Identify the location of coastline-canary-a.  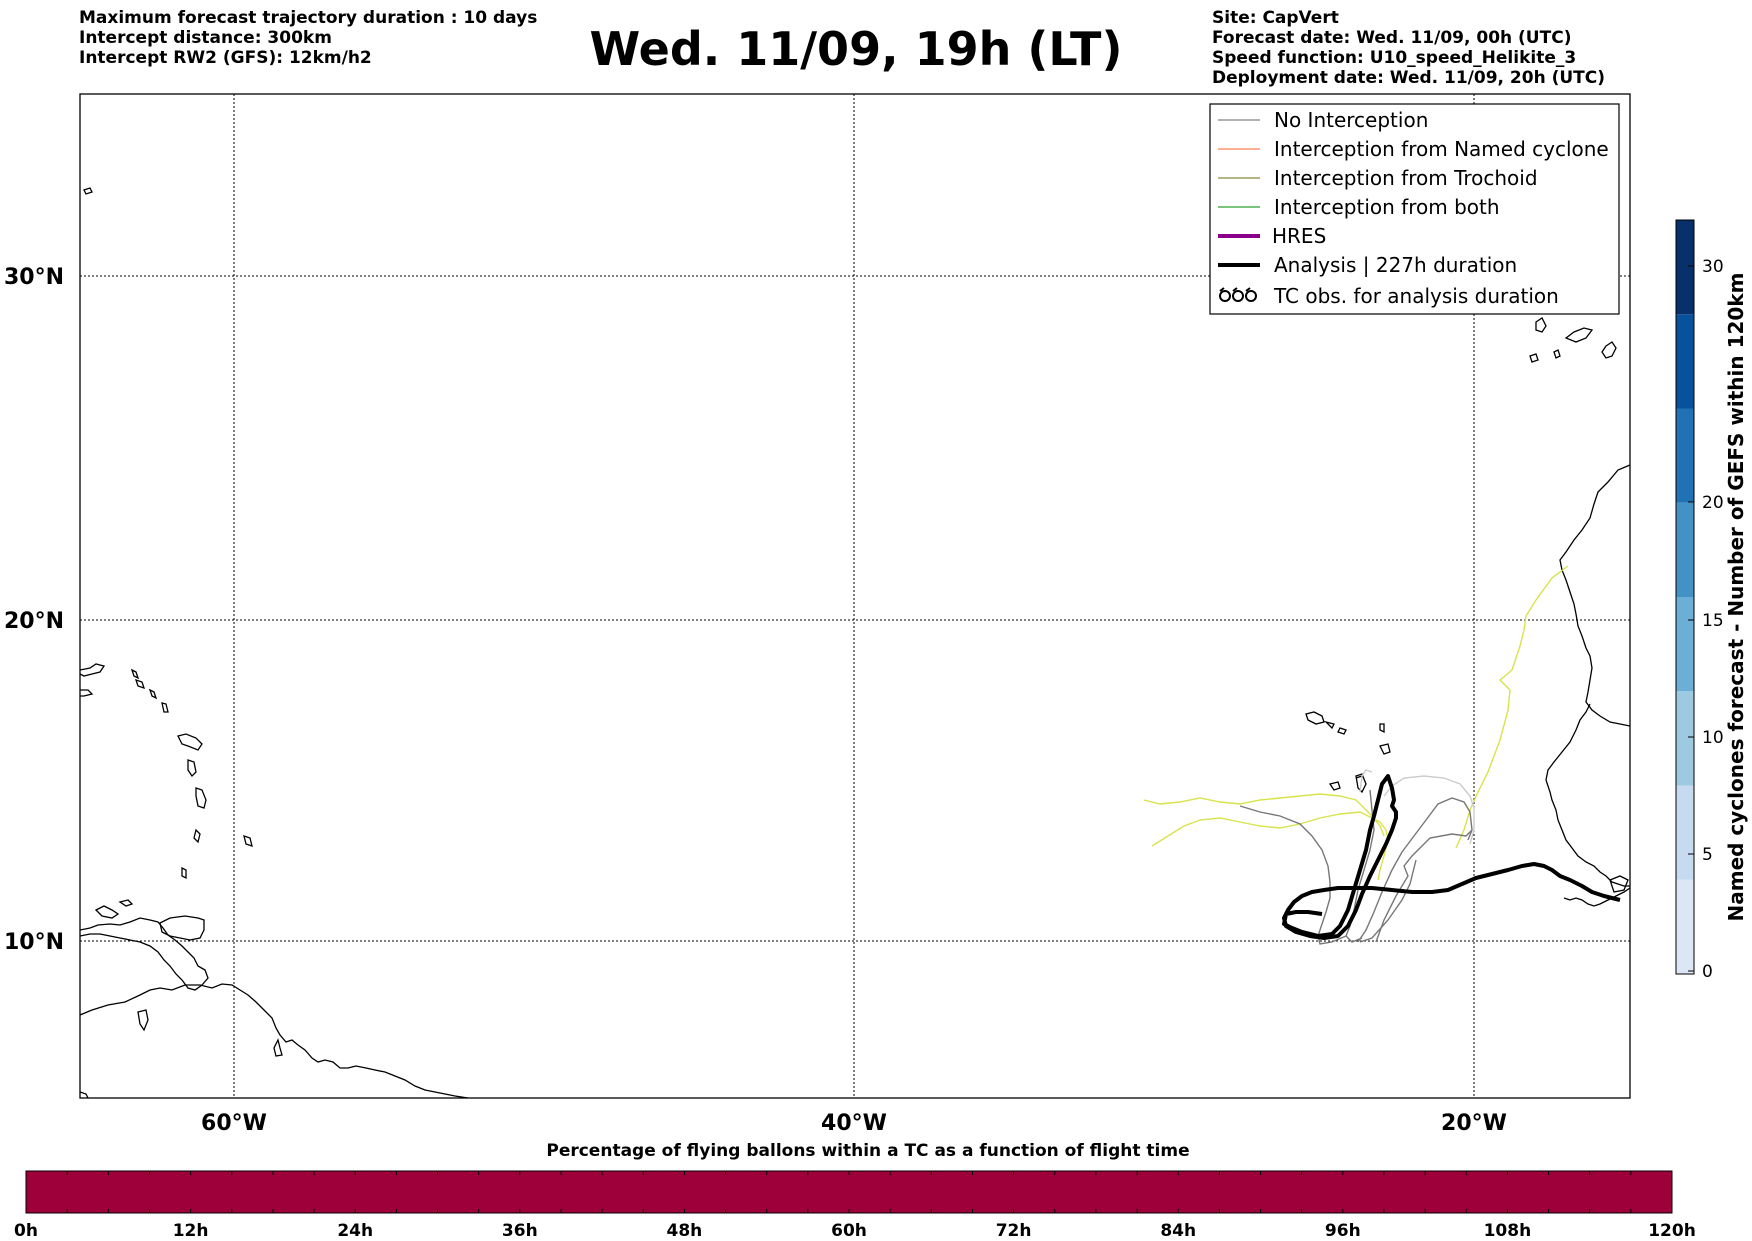
(1541, 325).